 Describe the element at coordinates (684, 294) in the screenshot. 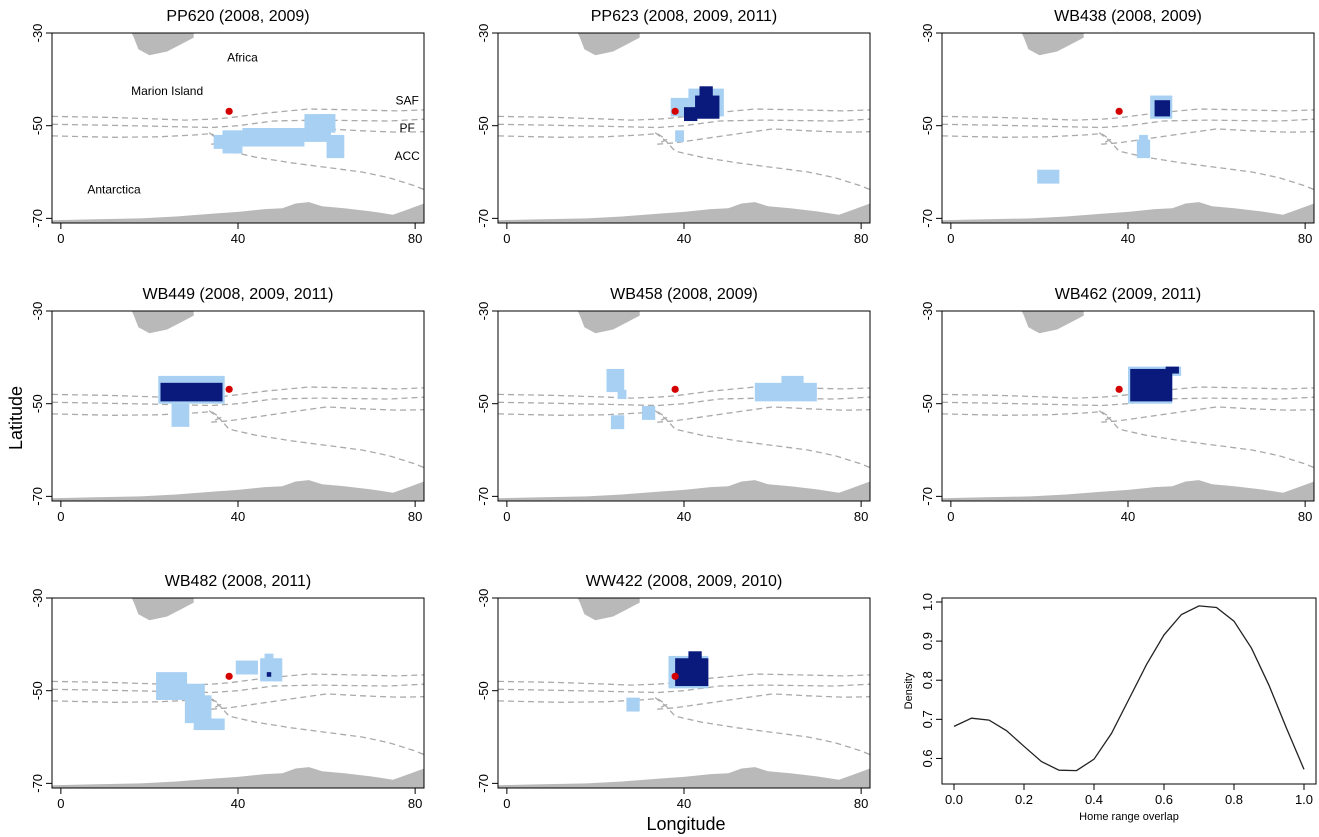

I see `panel-title: WB458 (2008, 2009)` at that location.